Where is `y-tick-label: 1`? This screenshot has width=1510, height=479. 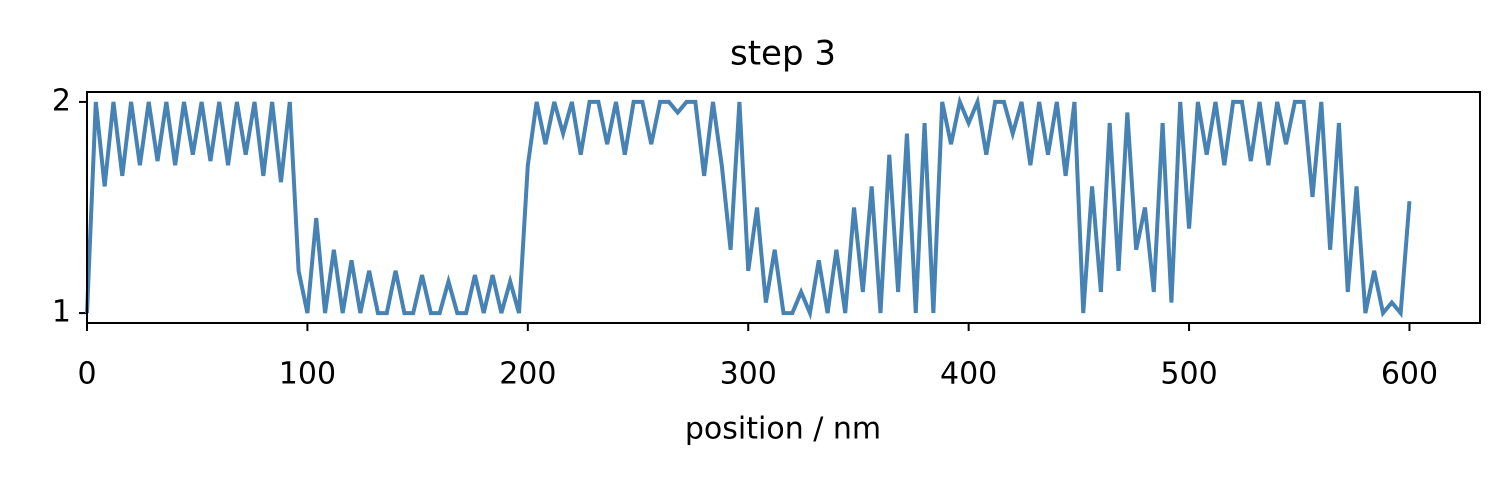
y-tick-label: 1 is located at coordinates (61, 312).